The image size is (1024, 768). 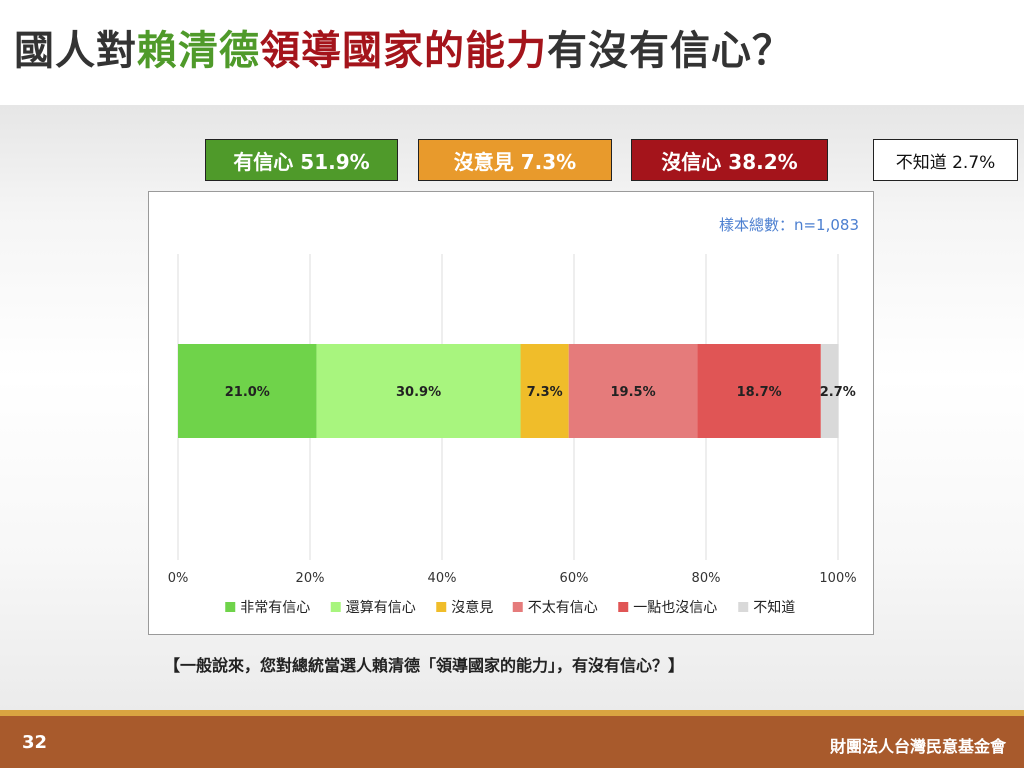 What do you see at coordinates (424, 665) in the screenshot?
I see `survey-question: 【一般說來，您對總統當選人賴清德「領導國家的能力」，有沒有信心？】` at bounding box center [424, 665].